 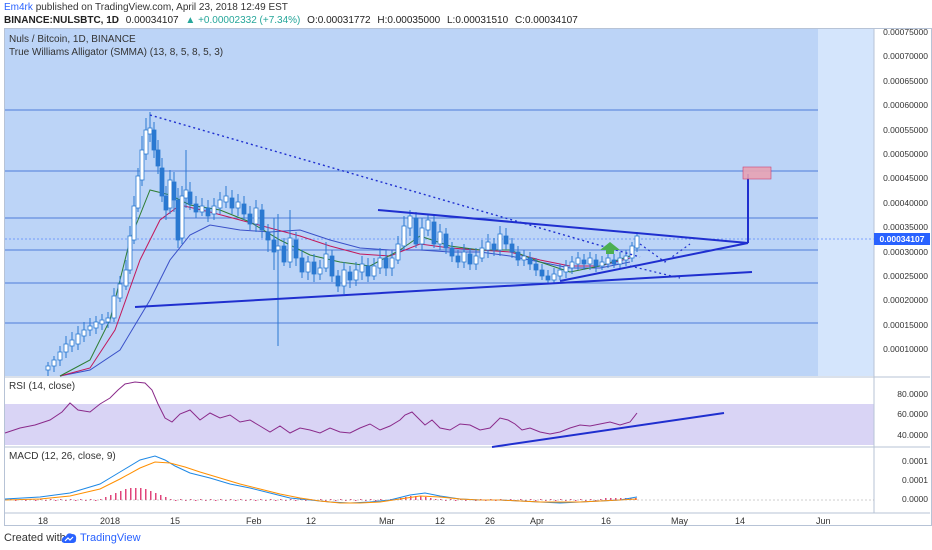 What do you see at coordinates (905, 56) in the screenshot?
I see `price-axis-tick: 0.00070000` at bounding box center [905, 56].